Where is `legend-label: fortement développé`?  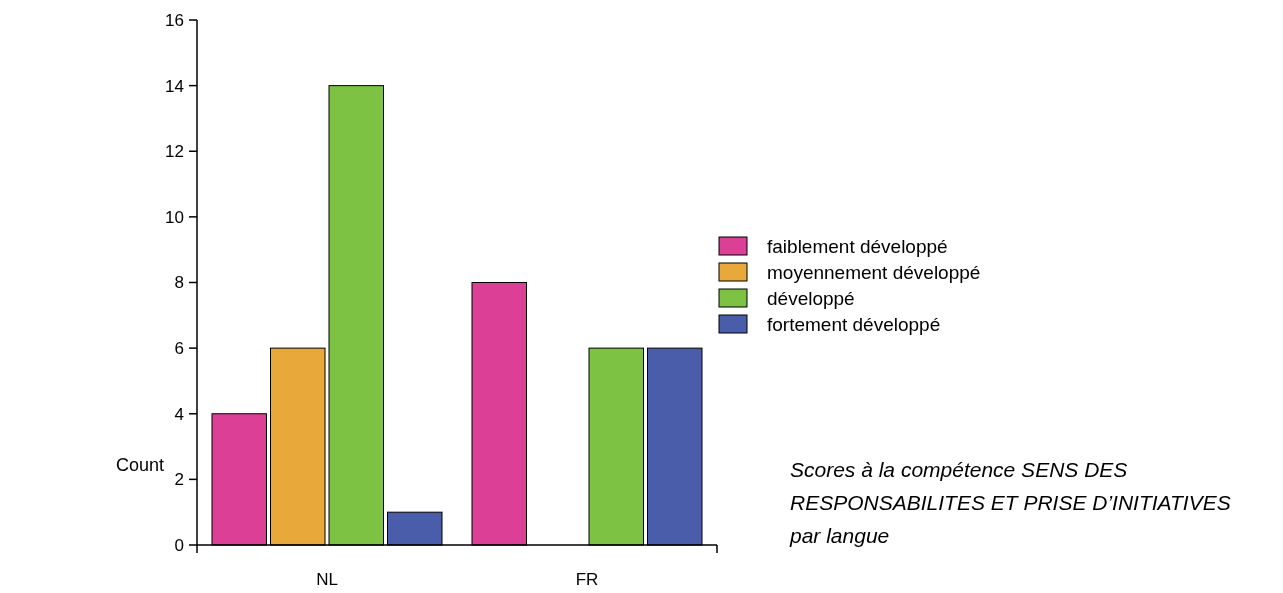 legend-label: fortement développé is located at coordinates (854, 324).